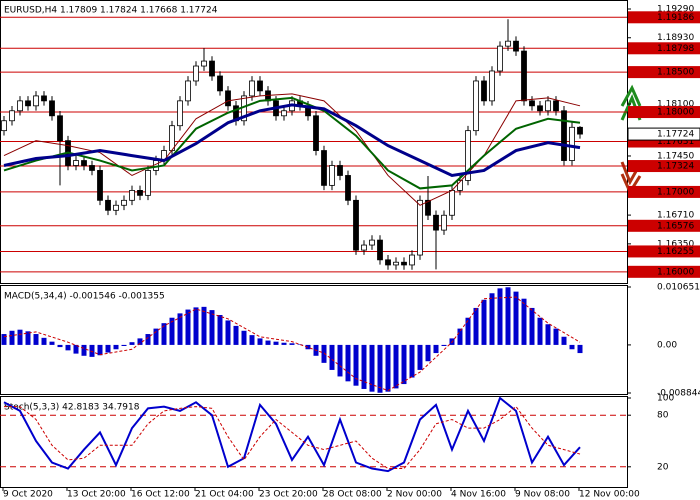  Describe the element at coordinates (675, 216) in the screenshot. I see `y-tick-label: 1.16710` at that location.